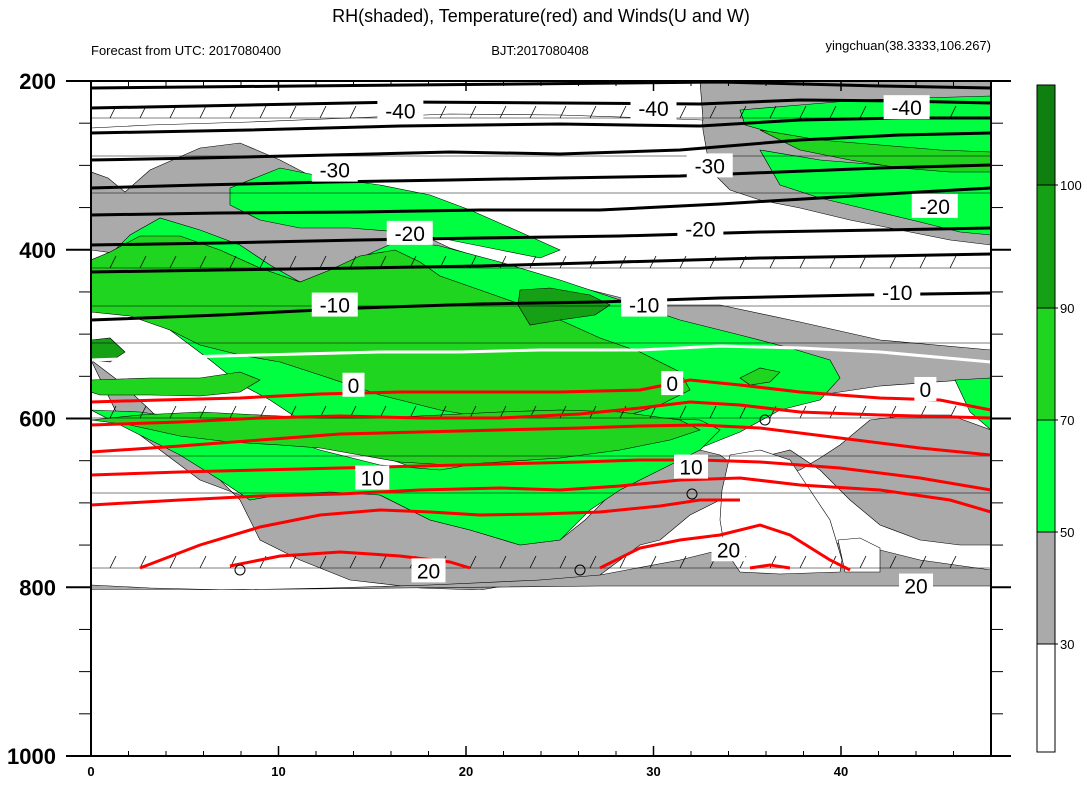 This screenshot has width=1087, height=806. Describe the element at coordinates (37, 250) in the screenshot. I see `y-tick-label: 400` at that location.